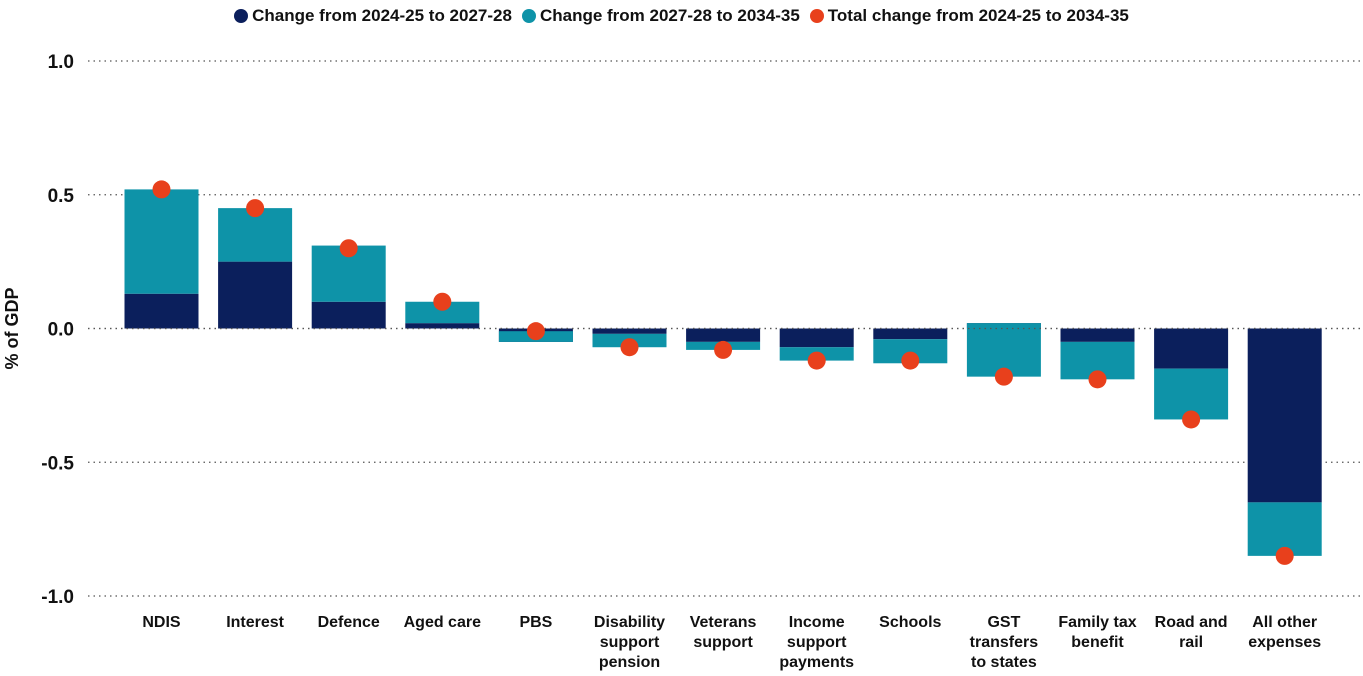 This screenshot has width=1363, height=676. What do you see at coordinates (629, 642) in the screenshot?
I see `x-category-label: Disability support pension` at bounding box center [629, 642].